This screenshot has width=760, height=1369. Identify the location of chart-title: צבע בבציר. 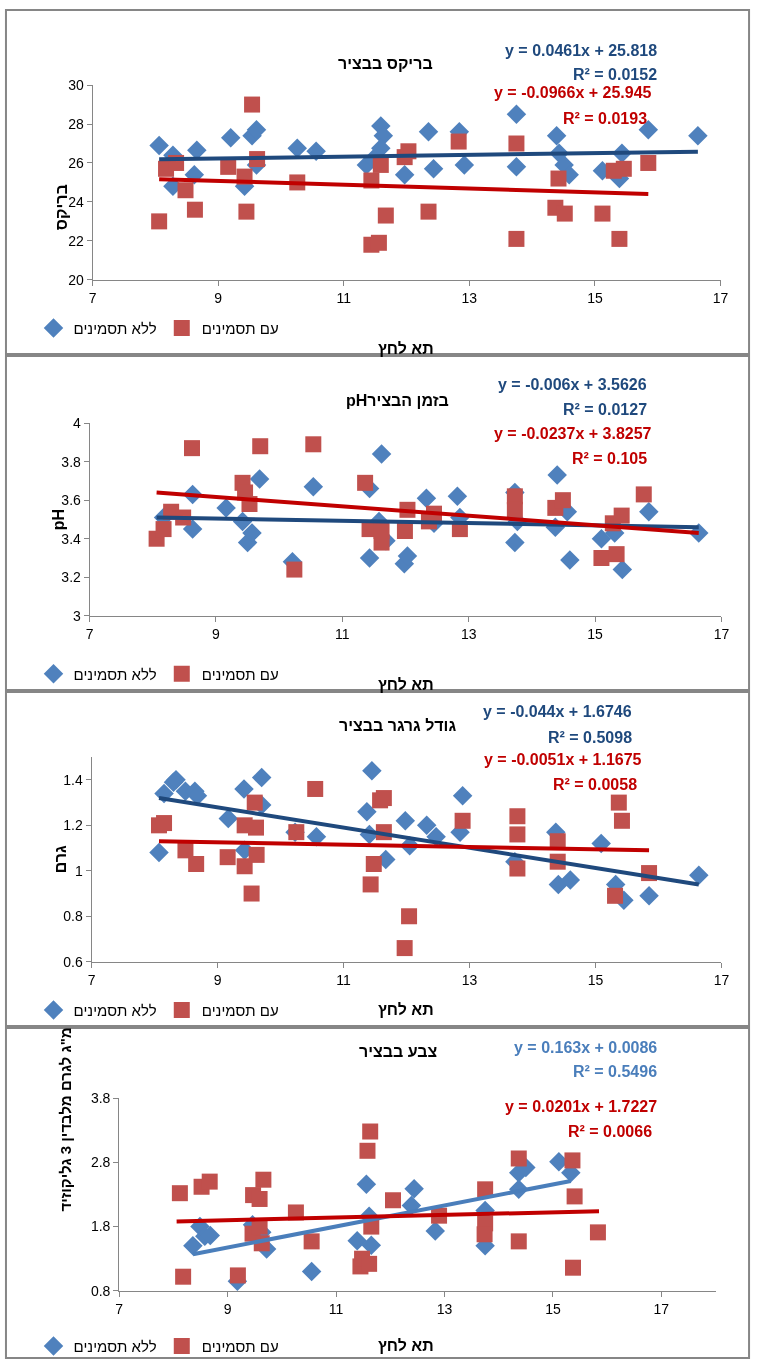
(398, 1051).